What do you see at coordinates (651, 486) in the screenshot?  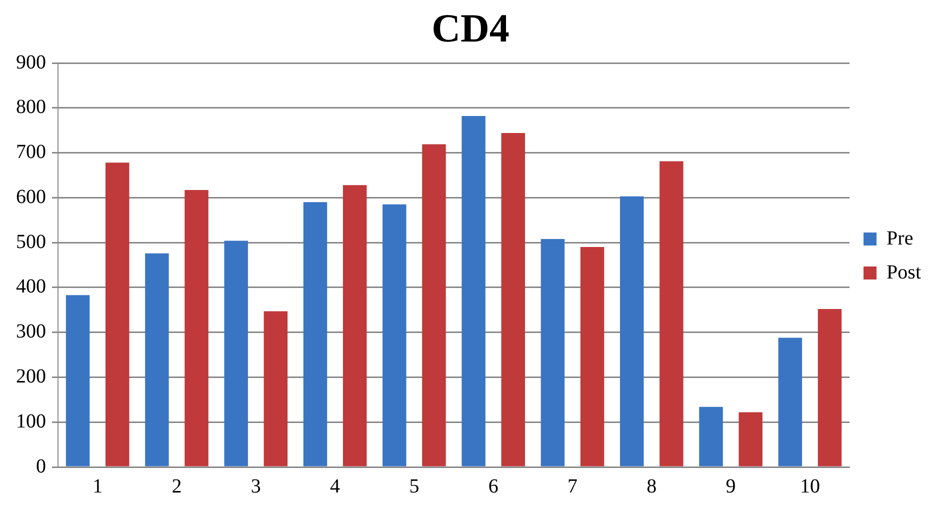 I see `x-tick-label: 8` at bounding box center [651, 486].